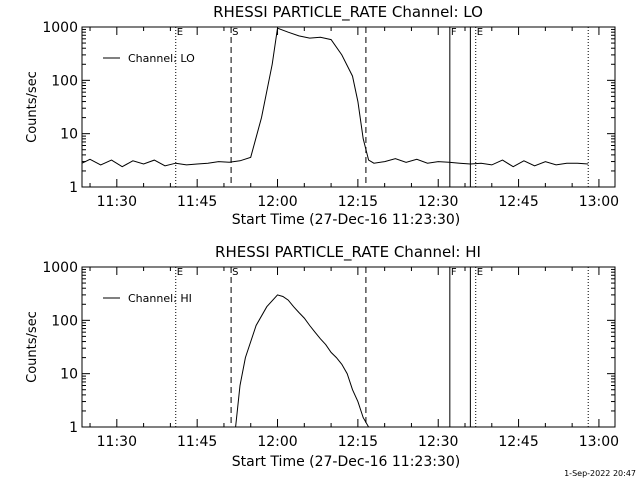  Describe the element at coordinates (302, 361) in the screenshot. I see `series-line-hi` at that location.